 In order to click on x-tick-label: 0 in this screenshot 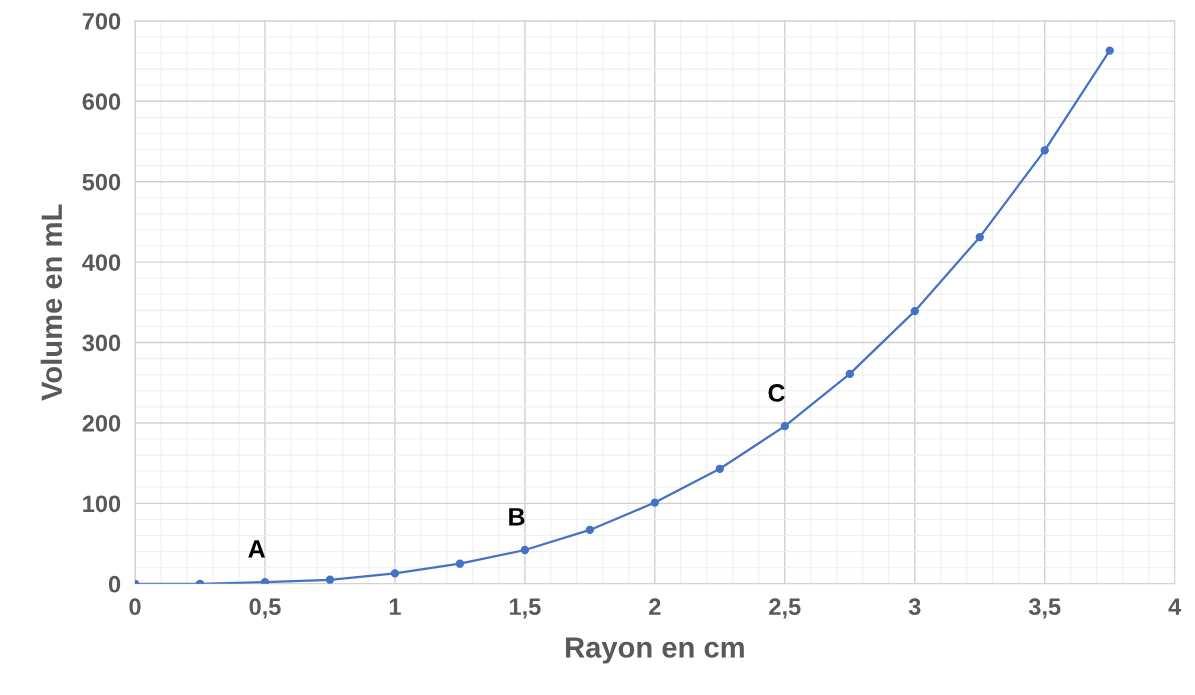, I will do `click(135, 607)`.